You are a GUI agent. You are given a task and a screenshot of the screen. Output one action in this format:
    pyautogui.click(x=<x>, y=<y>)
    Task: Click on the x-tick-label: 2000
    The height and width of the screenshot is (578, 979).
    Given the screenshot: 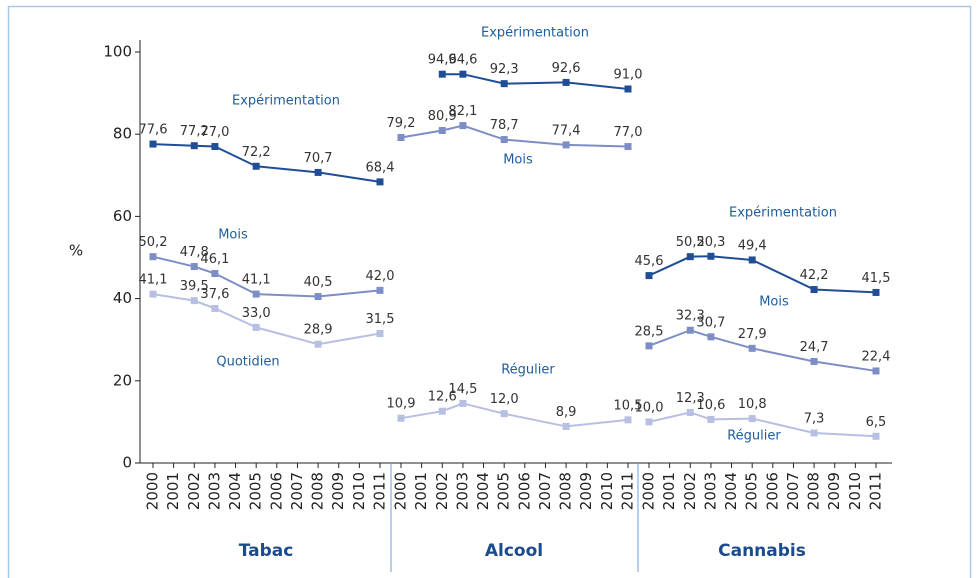 What is the action you would take?
    pyautogui.click(x=649, y=491)
    